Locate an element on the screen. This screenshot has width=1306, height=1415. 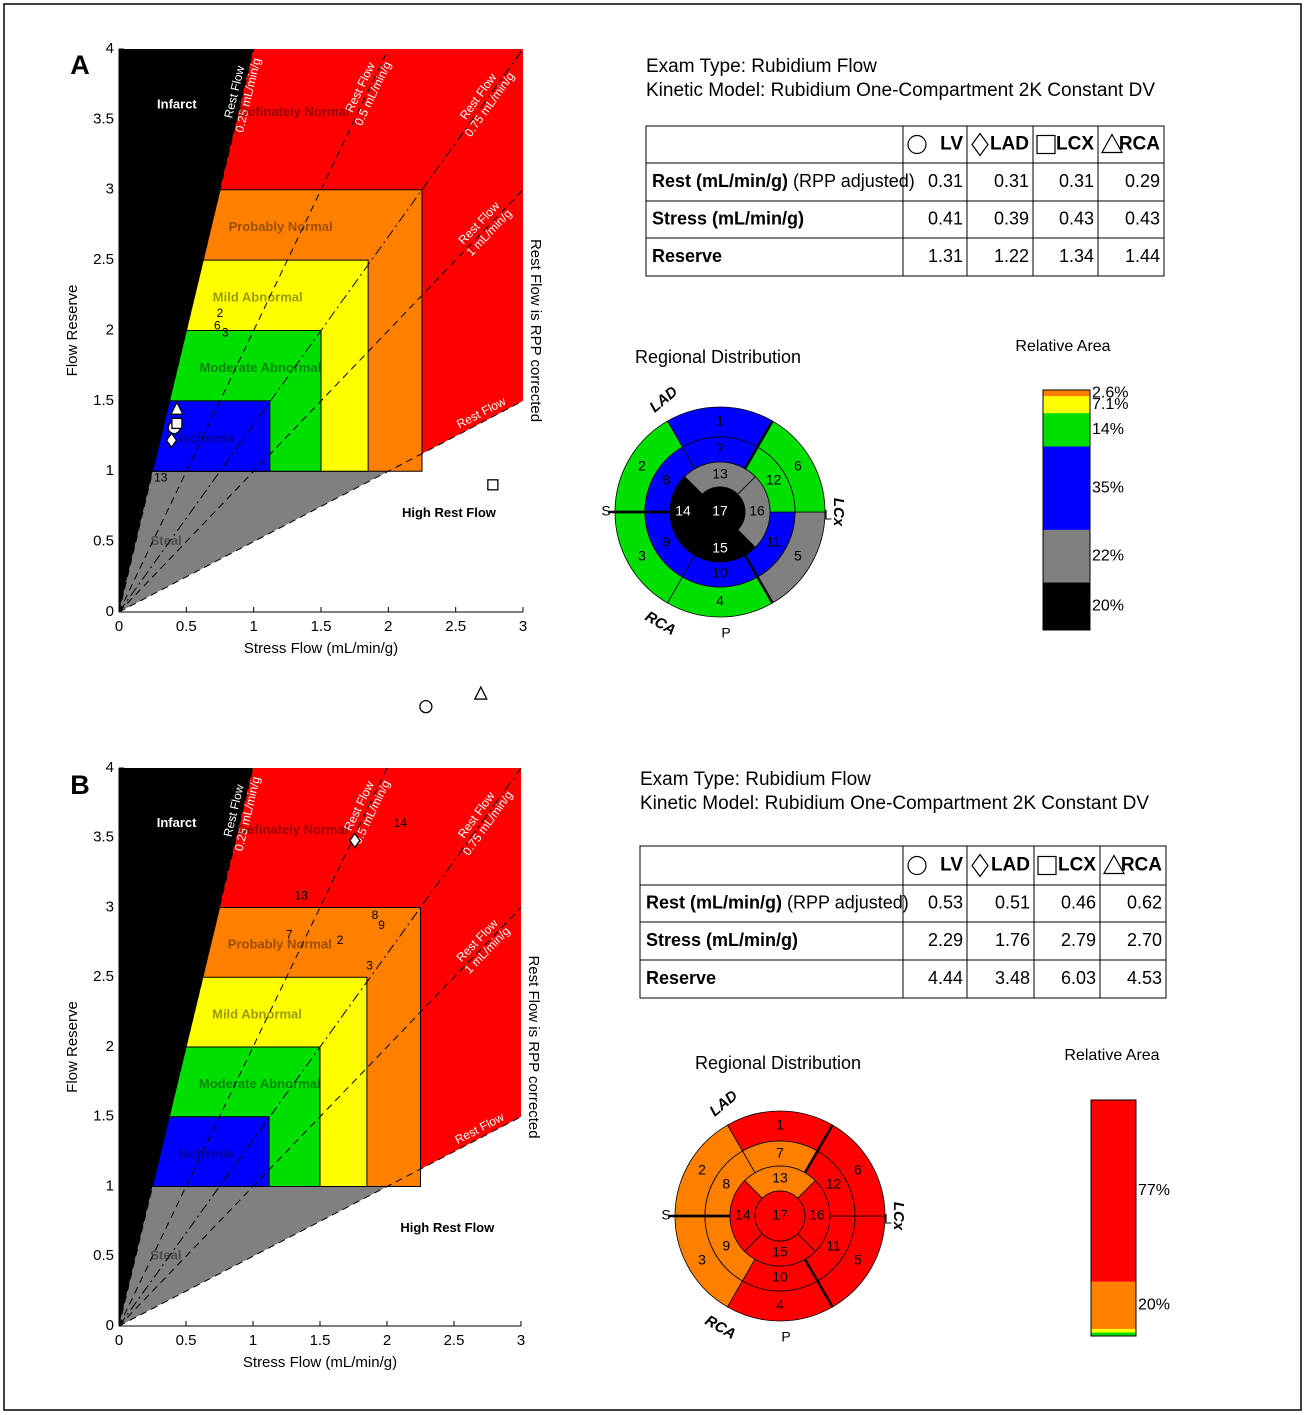
x-tick-label: 3 is located at coordinates (523, 626).